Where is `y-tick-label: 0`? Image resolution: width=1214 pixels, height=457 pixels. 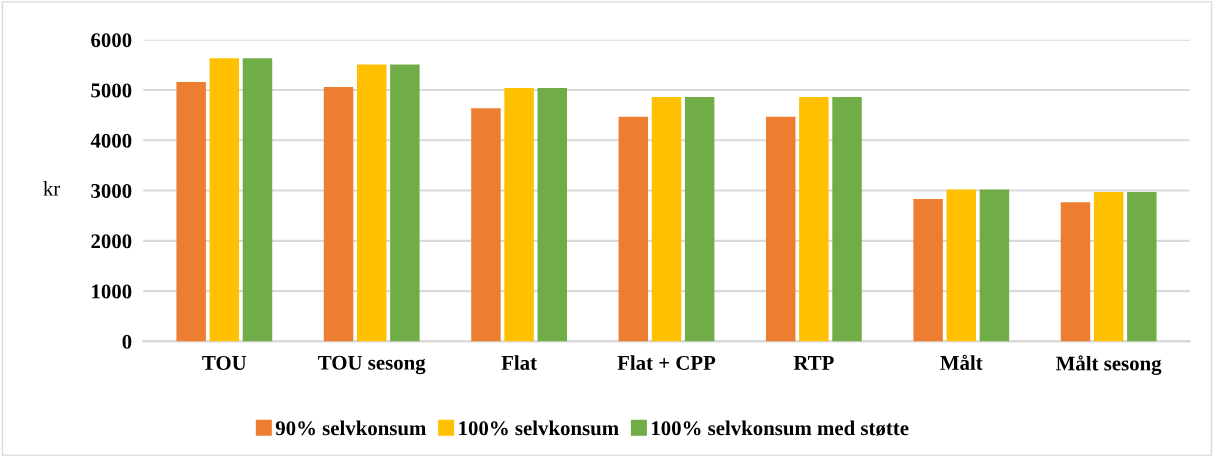
y-tick-label: 0 is located at coordinates (127, 341).